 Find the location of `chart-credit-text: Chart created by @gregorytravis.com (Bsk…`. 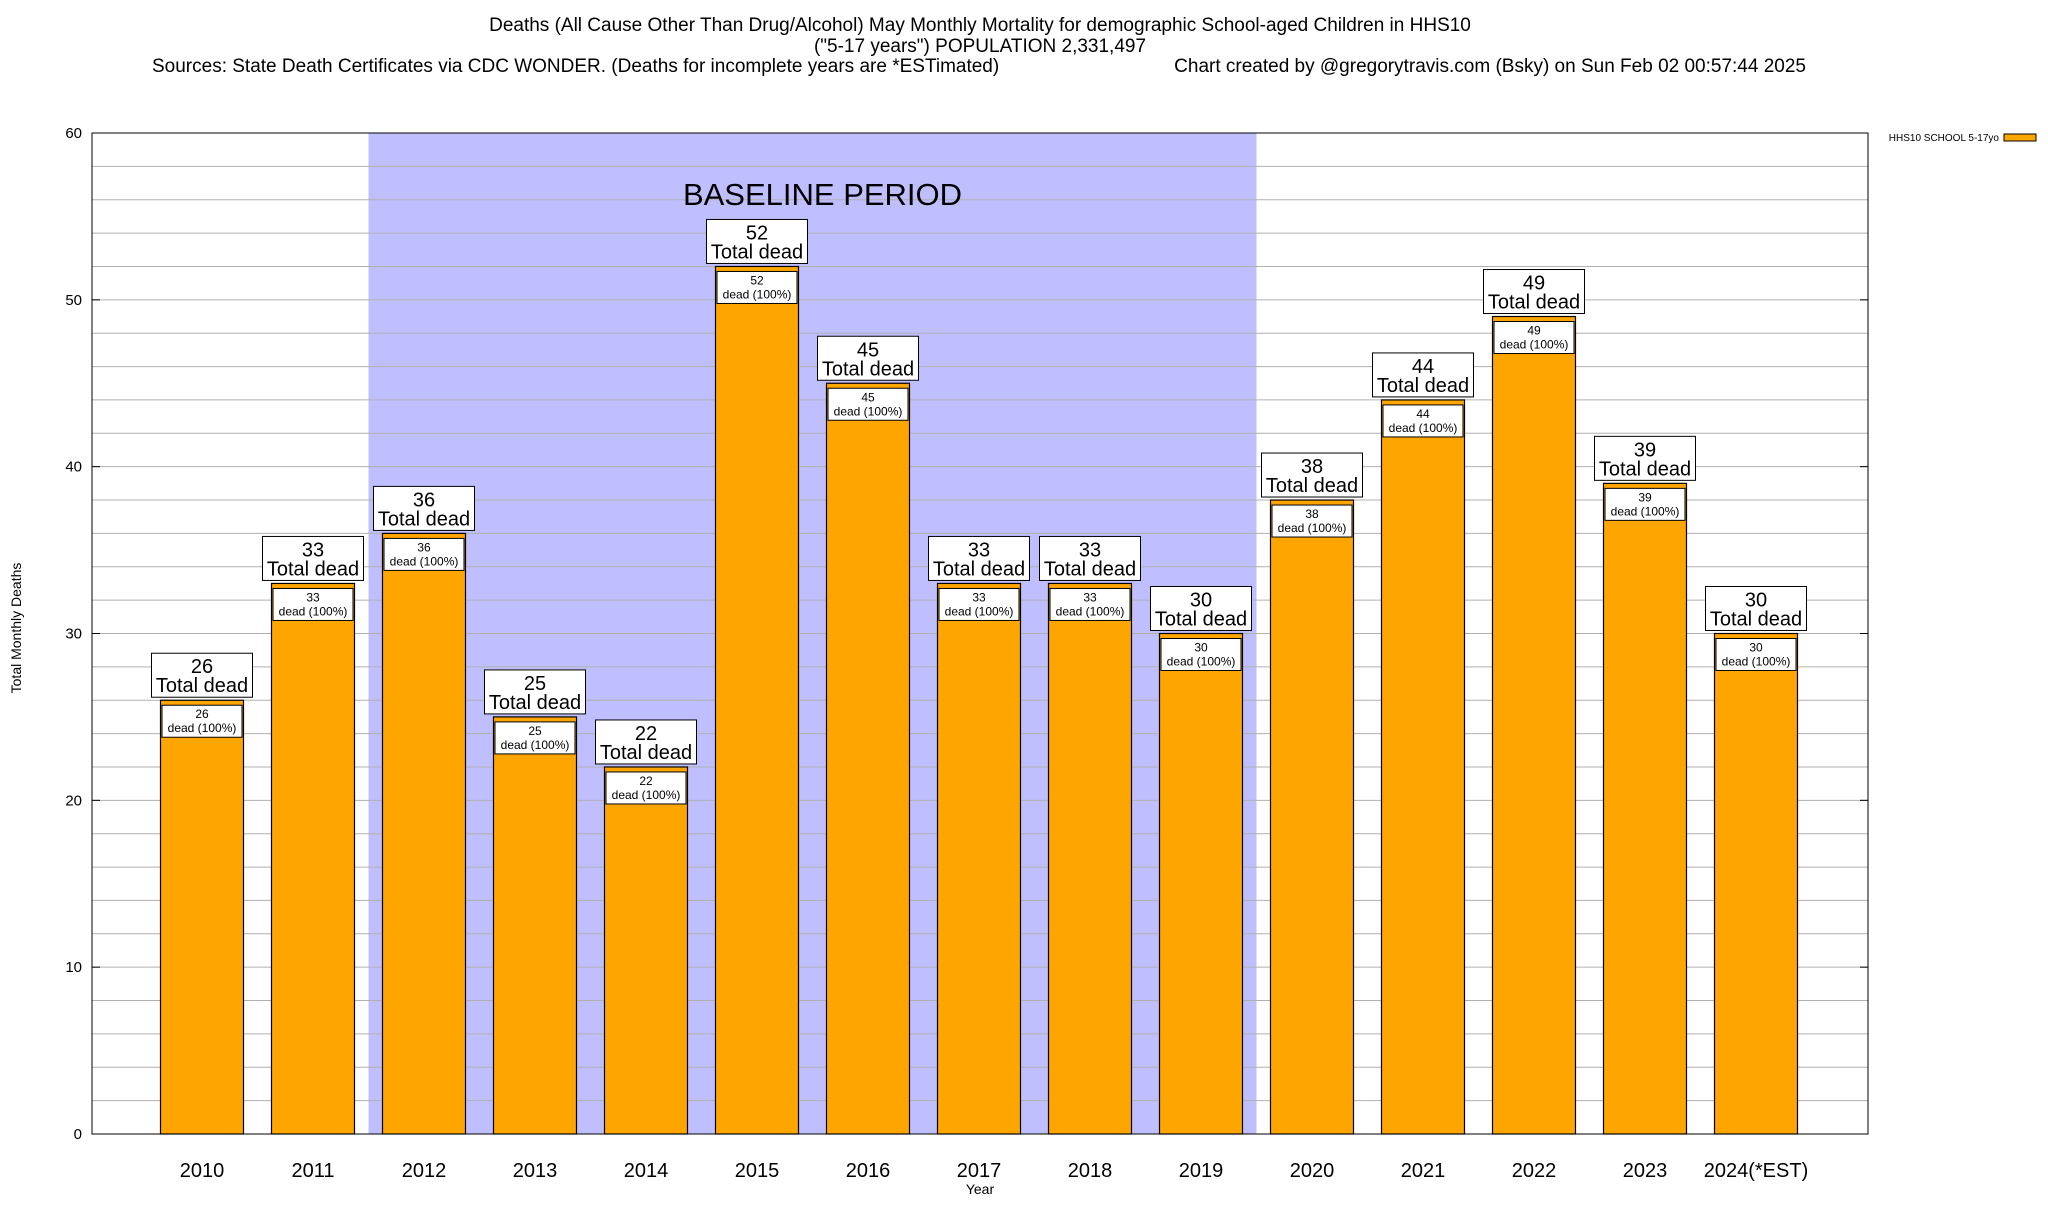

chart-credit-text: Chart created by @gregorytravis.com (Bsk… is located at coordinates (1490, 66).